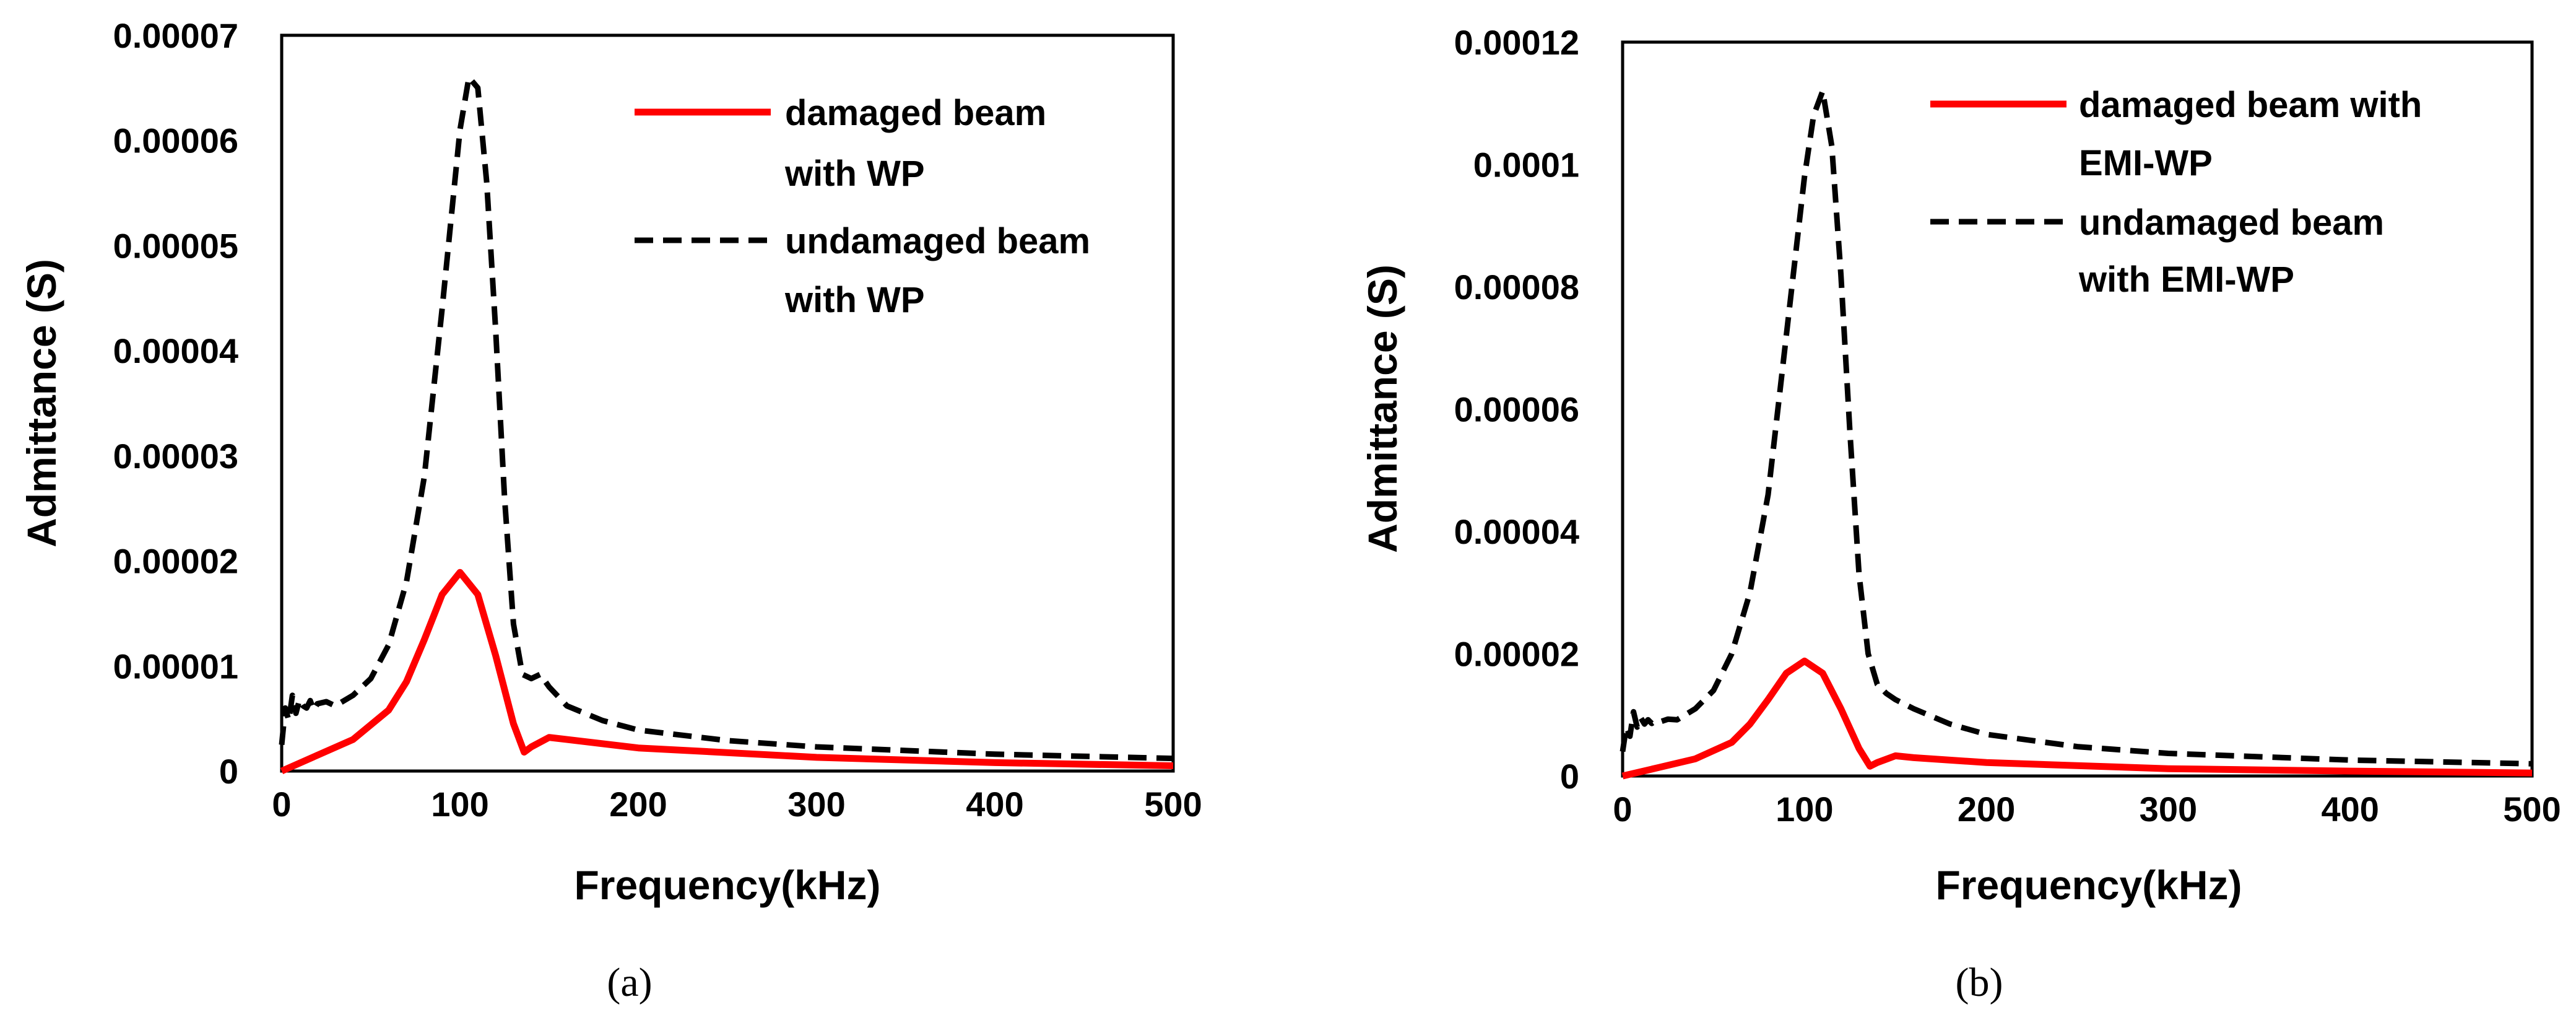  I want to click on panel-a-caption: (a), so click(629, 982).